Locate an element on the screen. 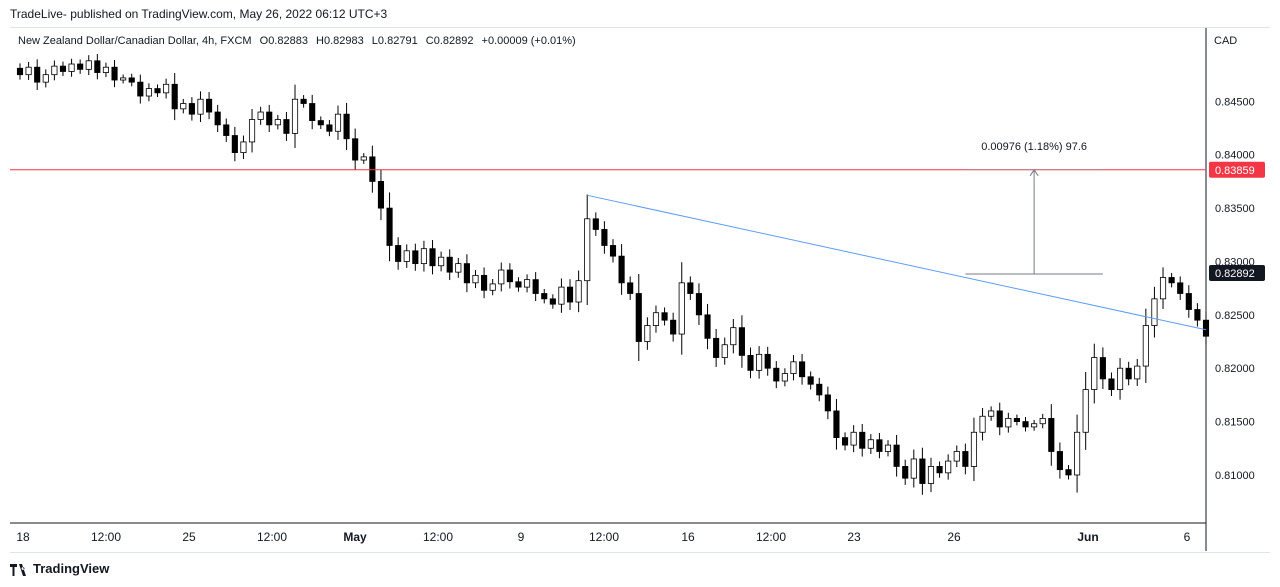 This screenshot has width=1280, height=587. open-value: 0.82883 is located at coordinates (288, 41).